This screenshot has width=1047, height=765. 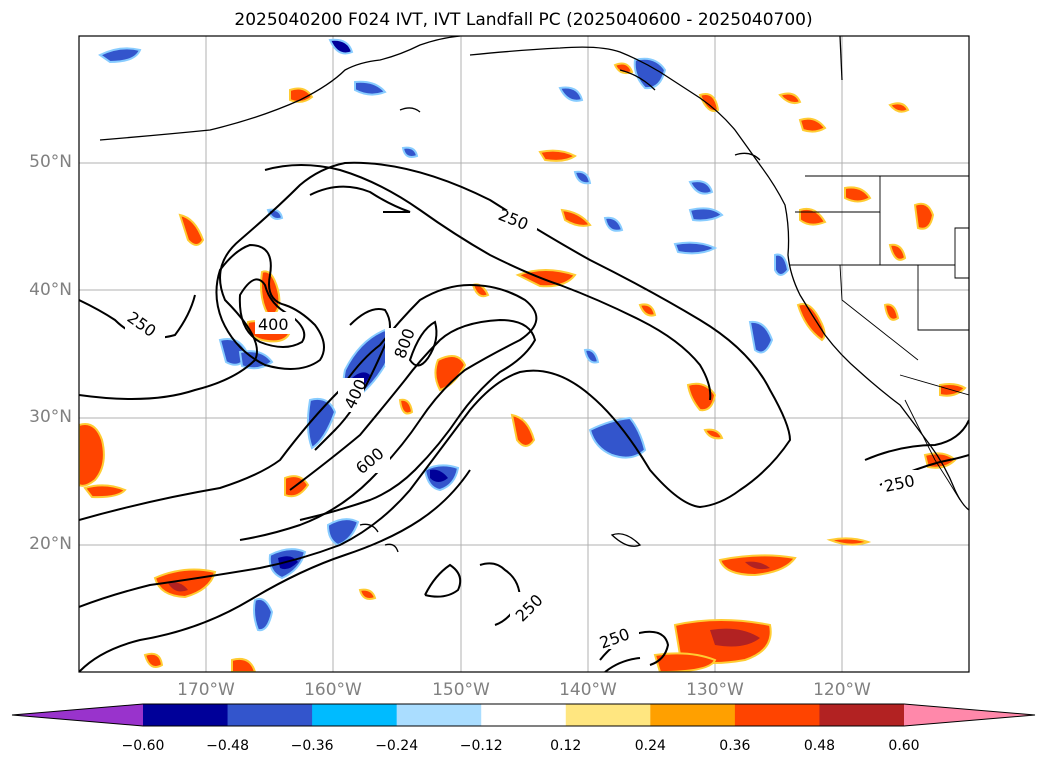 What do you see at coordinates (272, 313) in the screenshot?
I see `contour-400-inner` at bounding box center [272, 313].